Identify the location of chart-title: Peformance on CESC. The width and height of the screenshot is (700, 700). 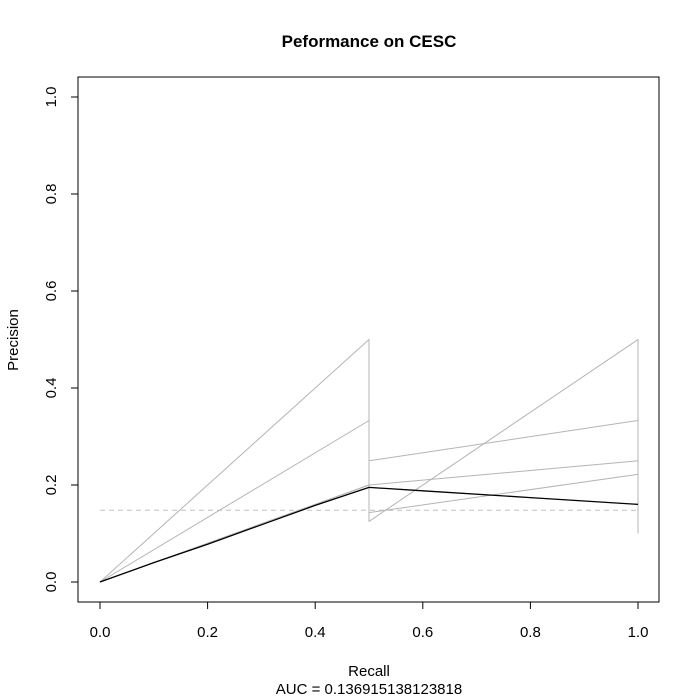
(369, 41).